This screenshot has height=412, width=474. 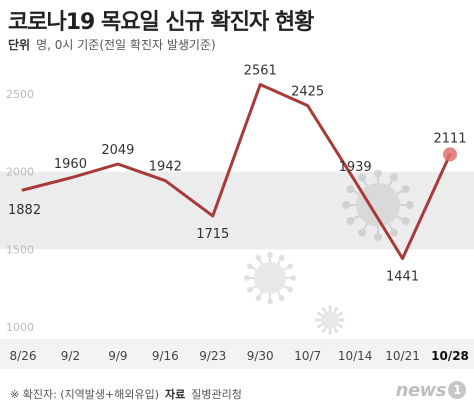 What do you see at coordinates (307, 356) in the screenshot?
I see `x-tick-label: 10/7` at bounding box center [307, 356].